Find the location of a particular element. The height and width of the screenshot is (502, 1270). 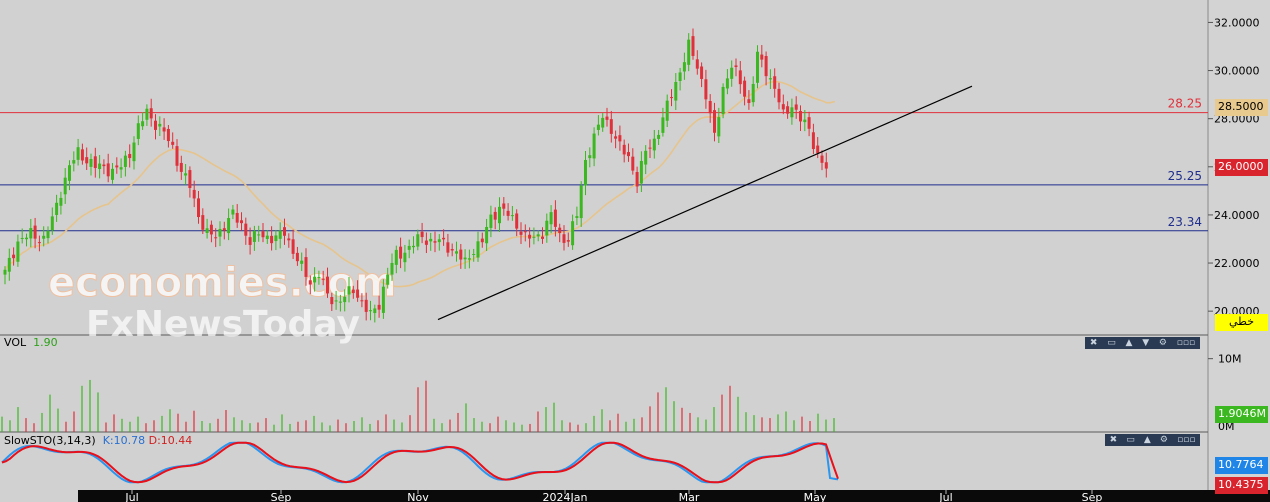

stochastic-panel-toolbar: ✖ ▭ ▲ ⚙ ▫▫▫ is located at coordinates (1152, 440).